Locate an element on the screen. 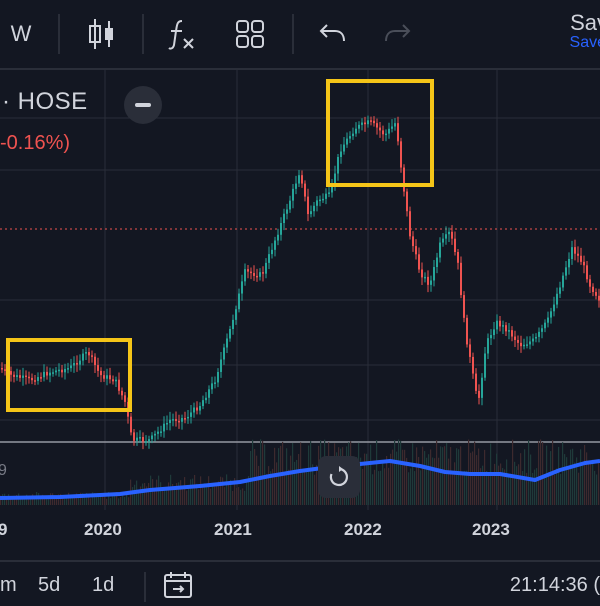 The height and width of the screenshot is (606, 600). undo-button is located at coordinates (332, 34).